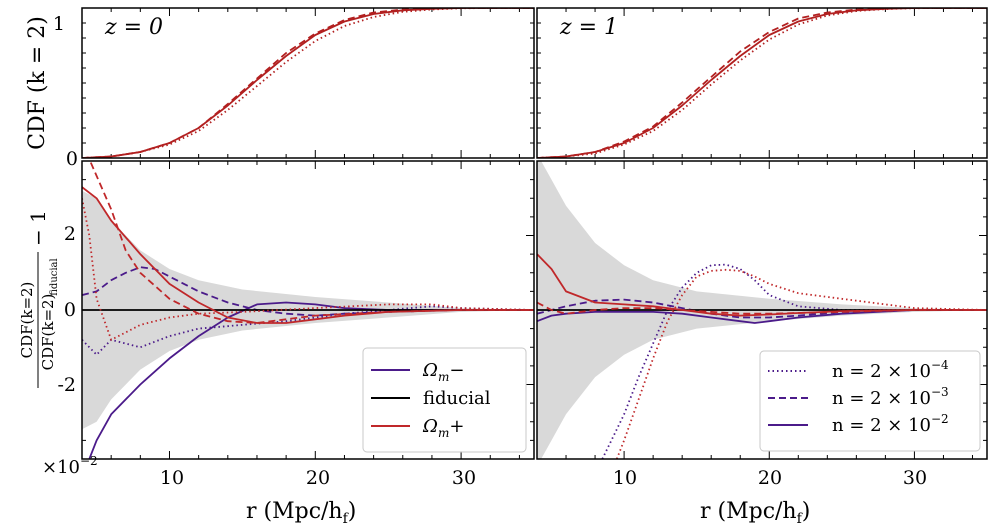 This screenshot has height=531, width=996. I want to click on x-tick-left-30: 30, so click(464, 478).